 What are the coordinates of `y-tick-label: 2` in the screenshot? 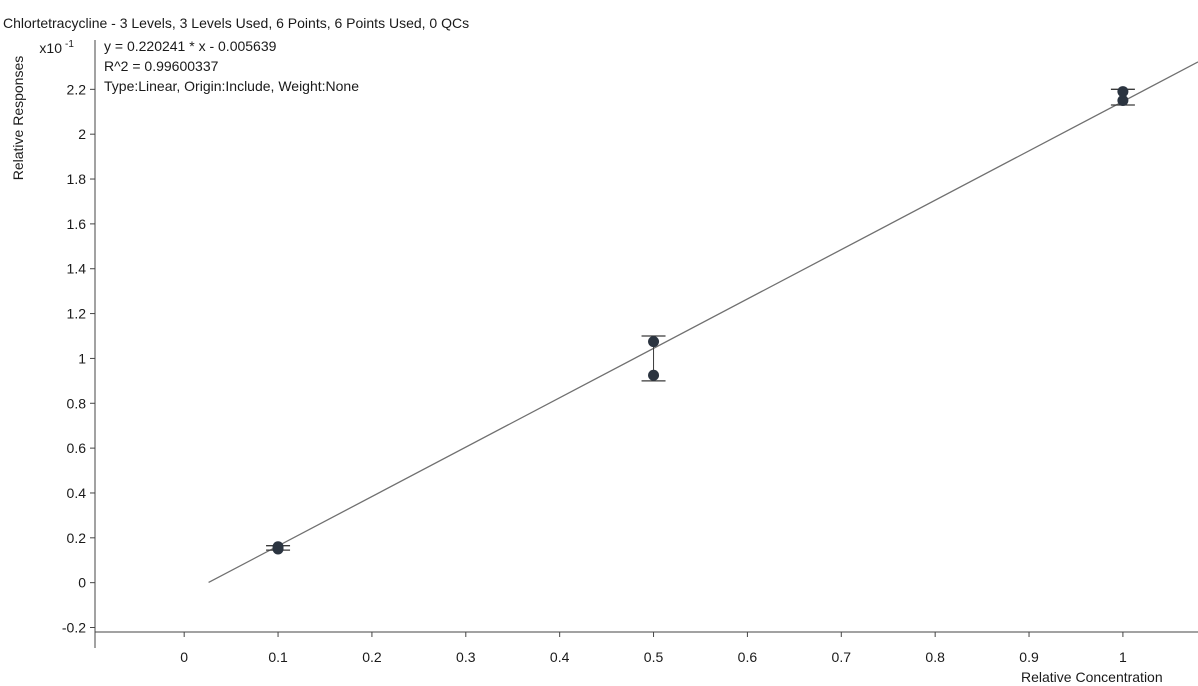 It's located at (82, 134).